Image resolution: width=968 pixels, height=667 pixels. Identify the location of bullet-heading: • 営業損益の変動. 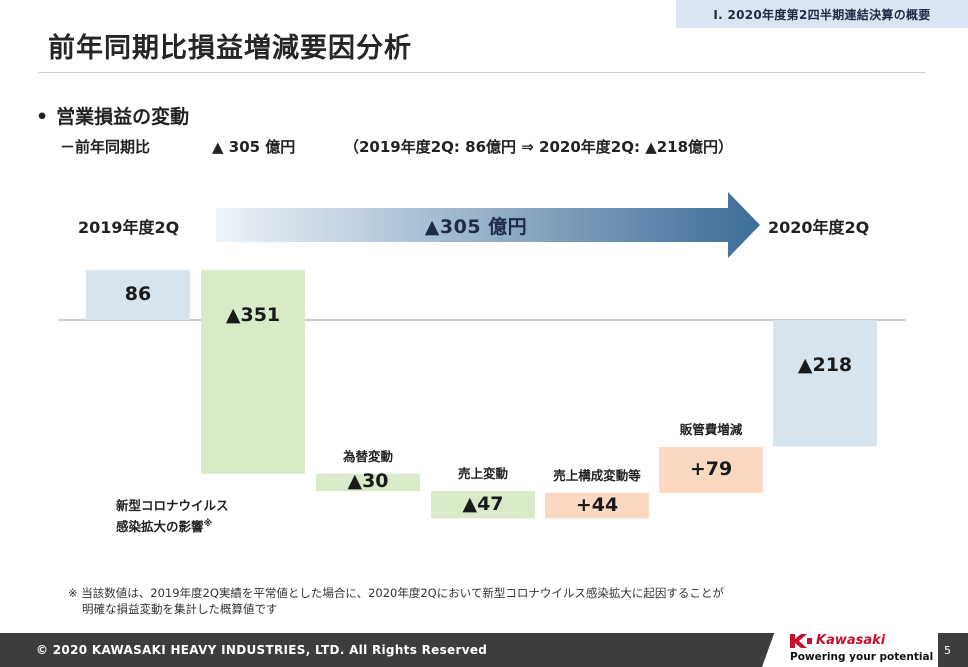
(112, 115).